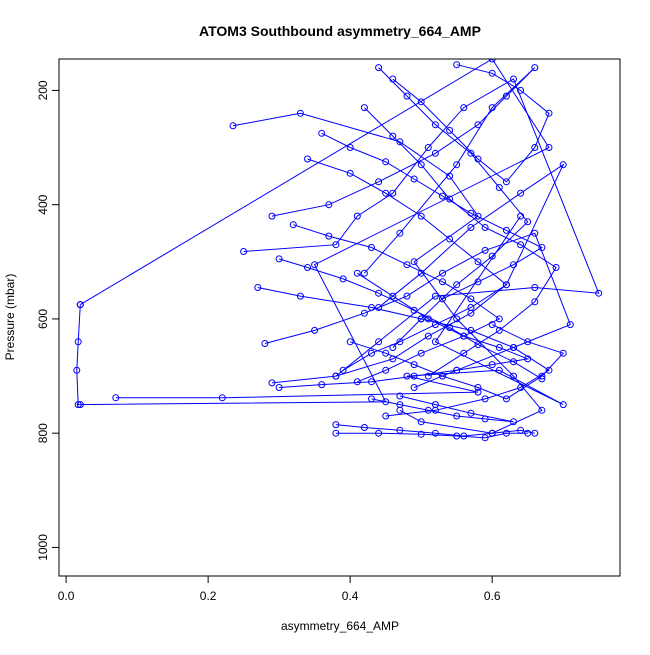 The image size is (650, 655). I want to click on y-tick-label: 800, so click(43, 433).